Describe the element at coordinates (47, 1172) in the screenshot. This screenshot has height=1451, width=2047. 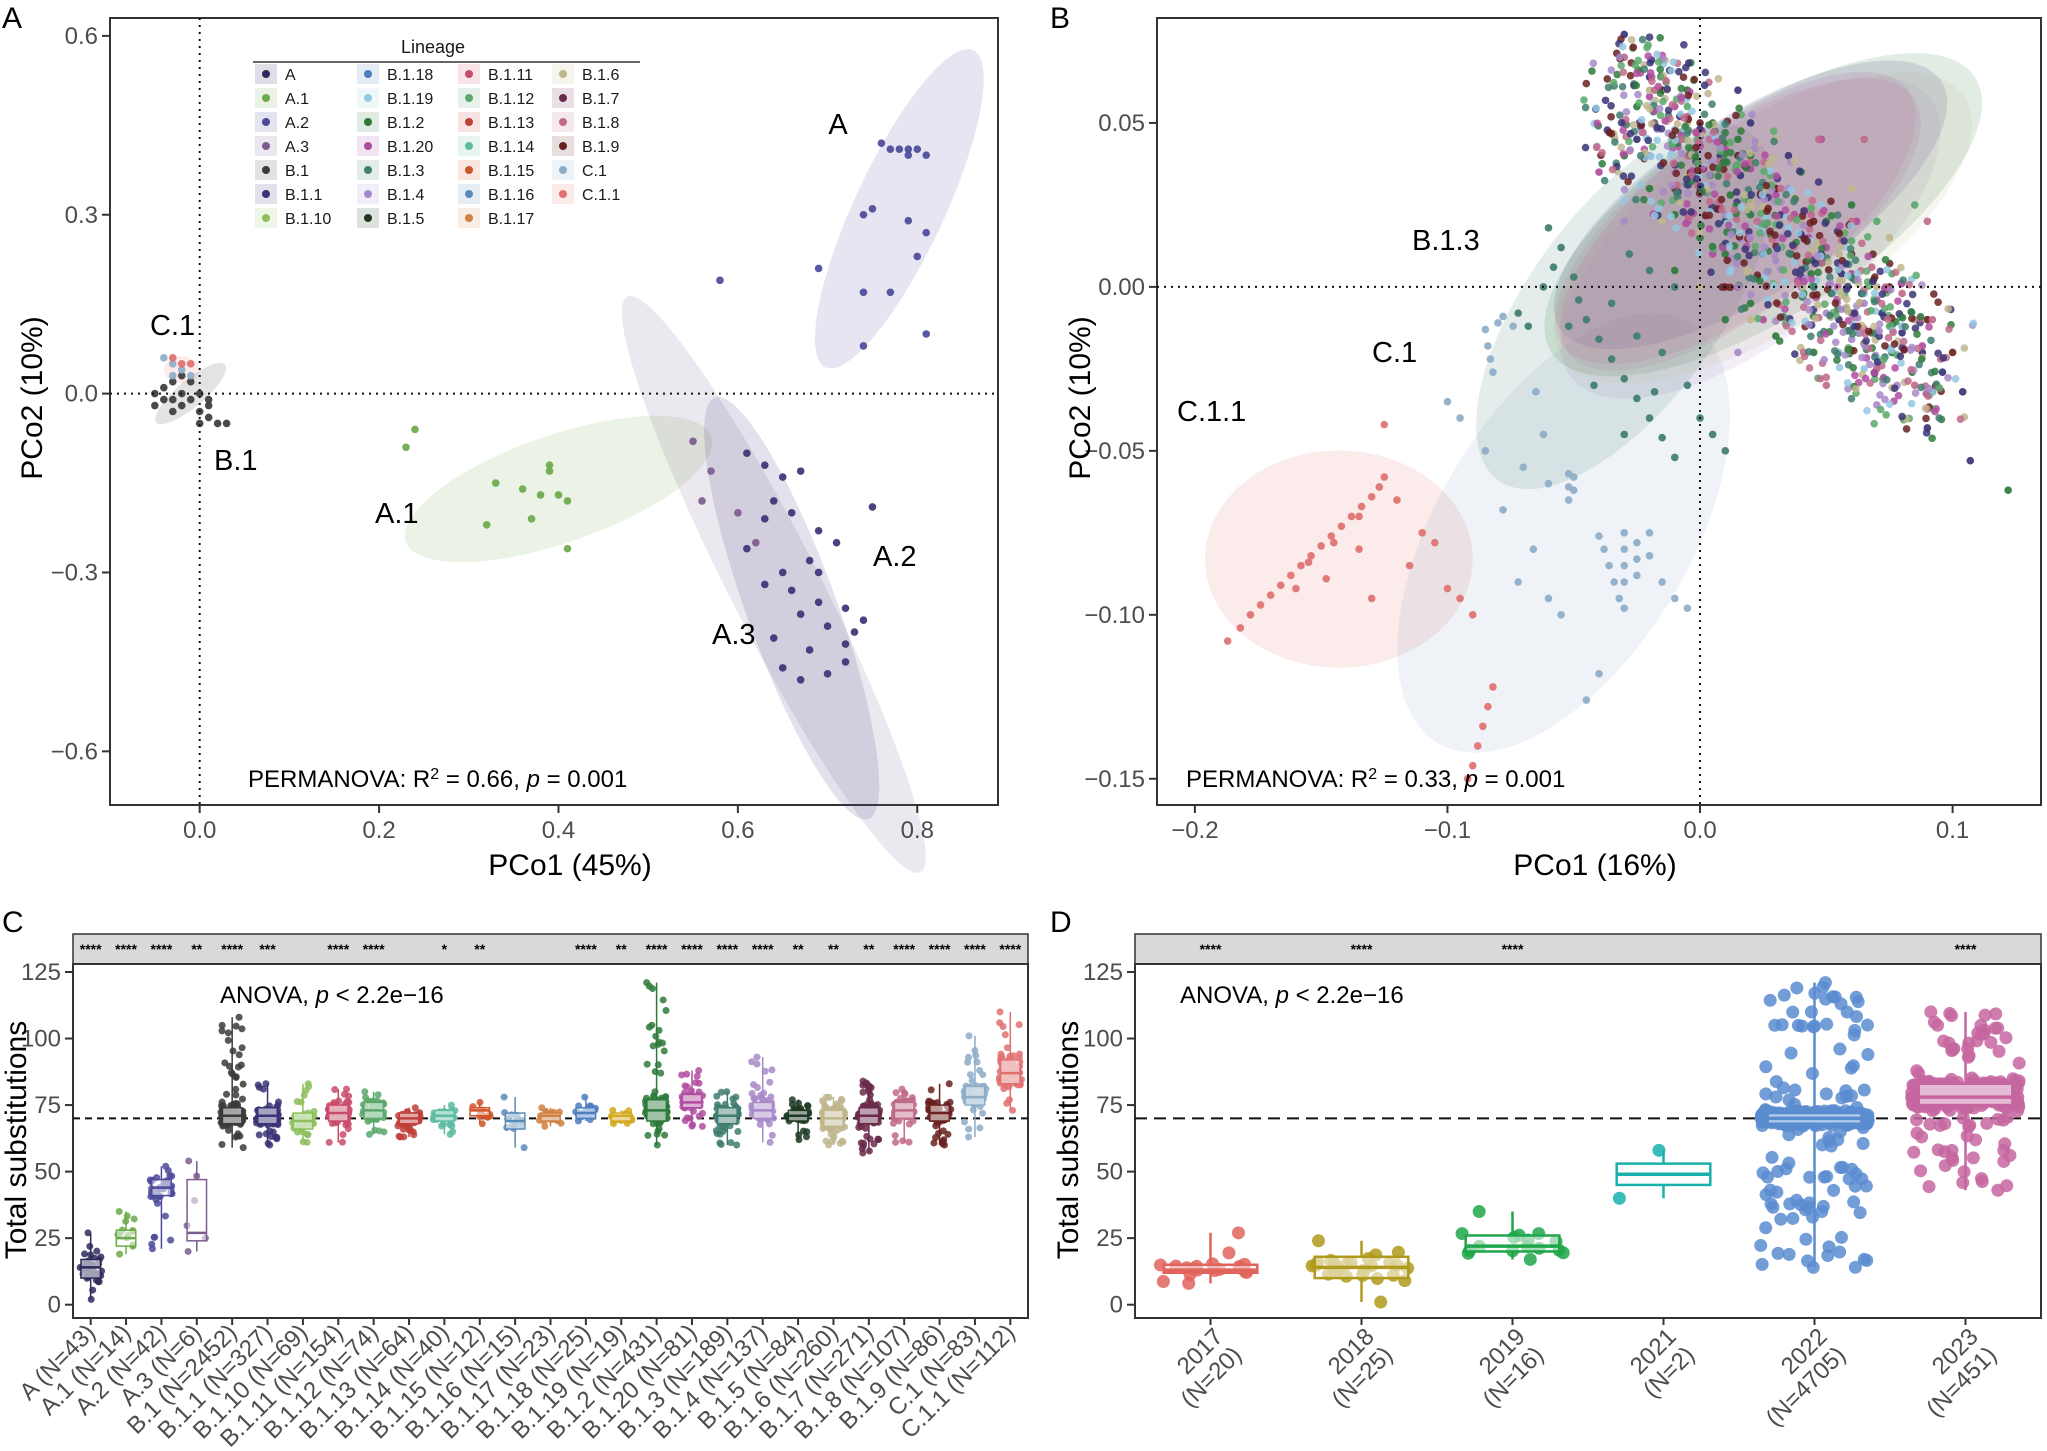
I see `y-tick-label: 50` at that location.